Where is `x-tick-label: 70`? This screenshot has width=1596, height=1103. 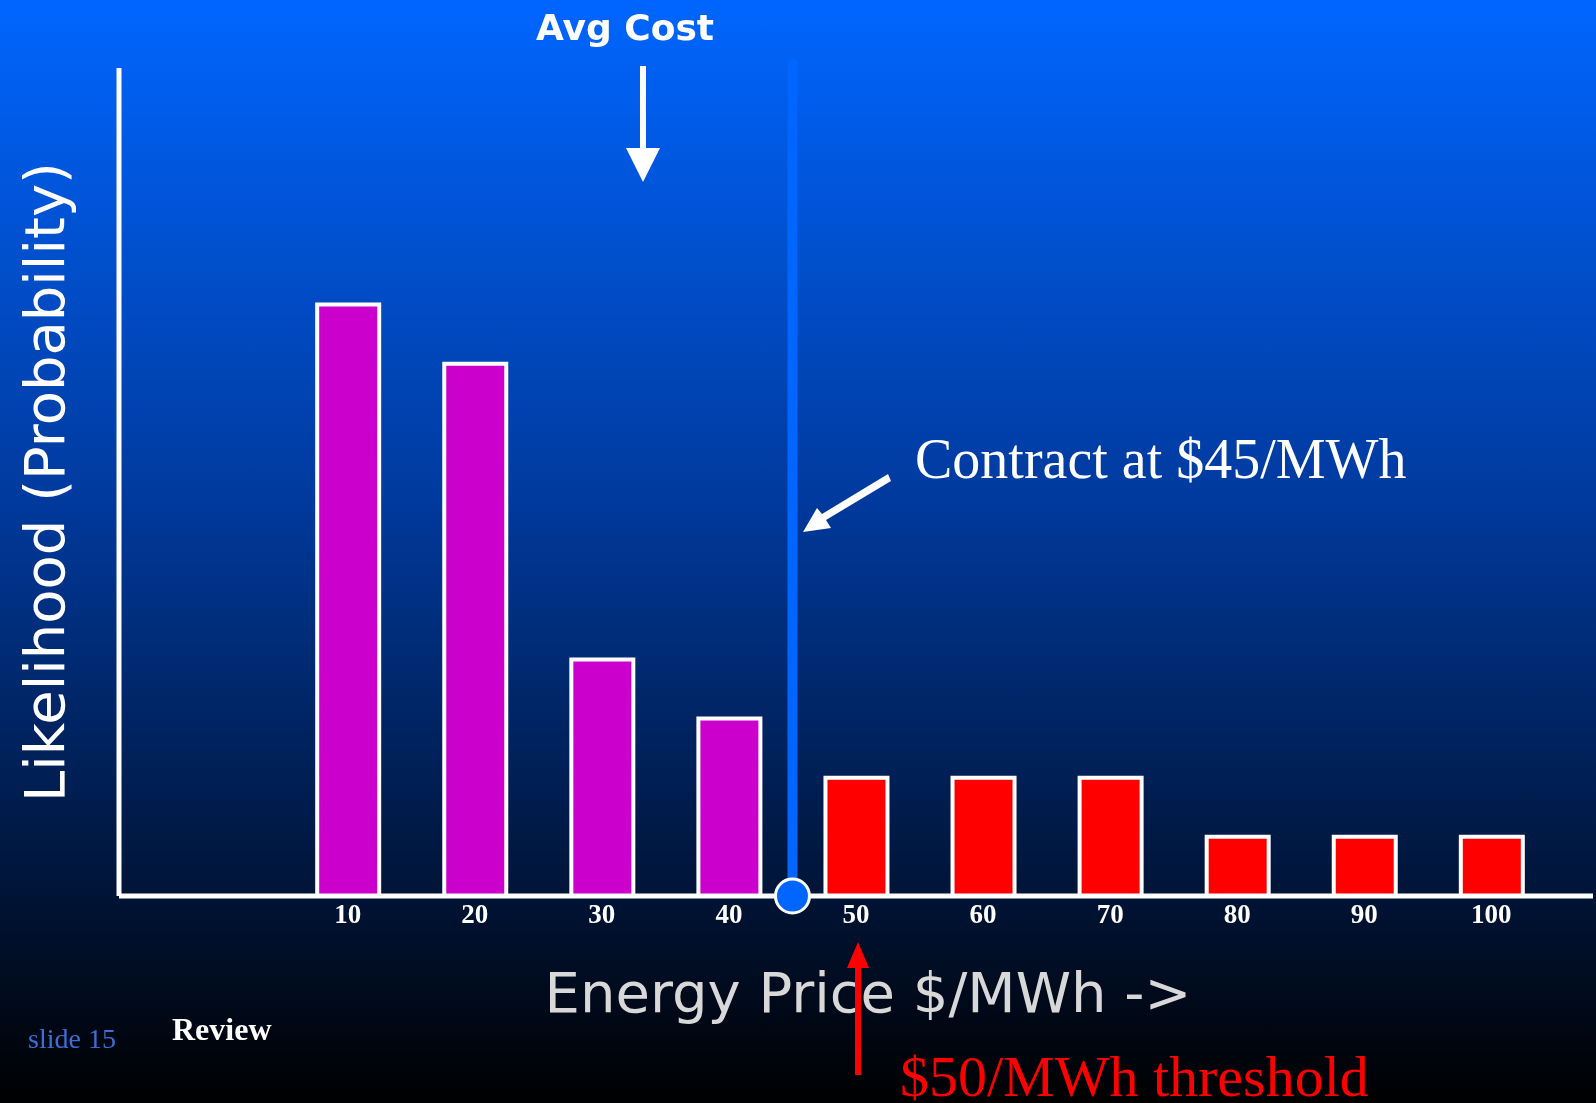 x-tick-label: 70 is located at coordinates (1110, 914).